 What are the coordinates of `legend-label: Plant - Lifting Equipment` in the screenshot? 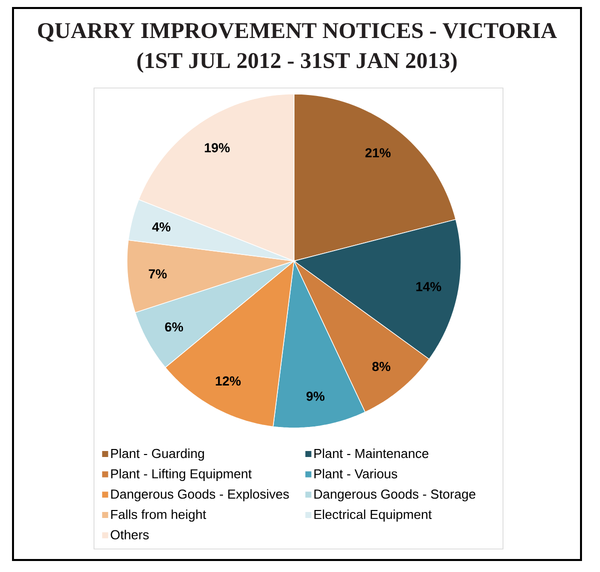 It's located at (181, 474).